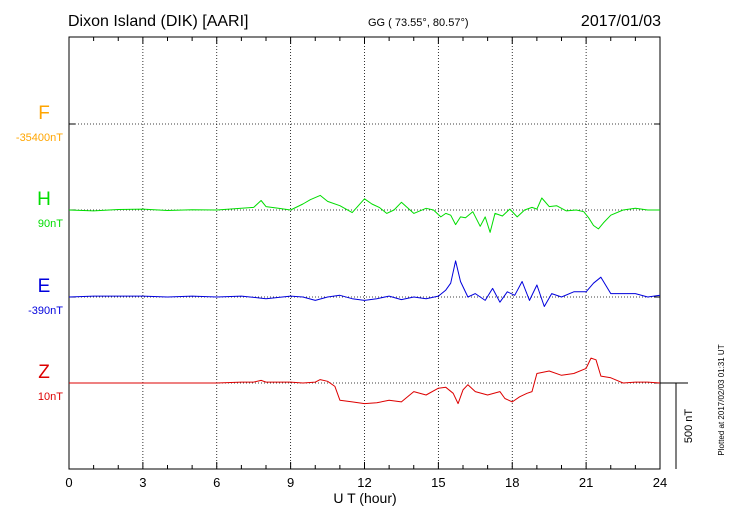 Image resolution: width=730 pixels, height=520 pixels. I want to click on scale-bar: 500 nT, so click(677, 425).